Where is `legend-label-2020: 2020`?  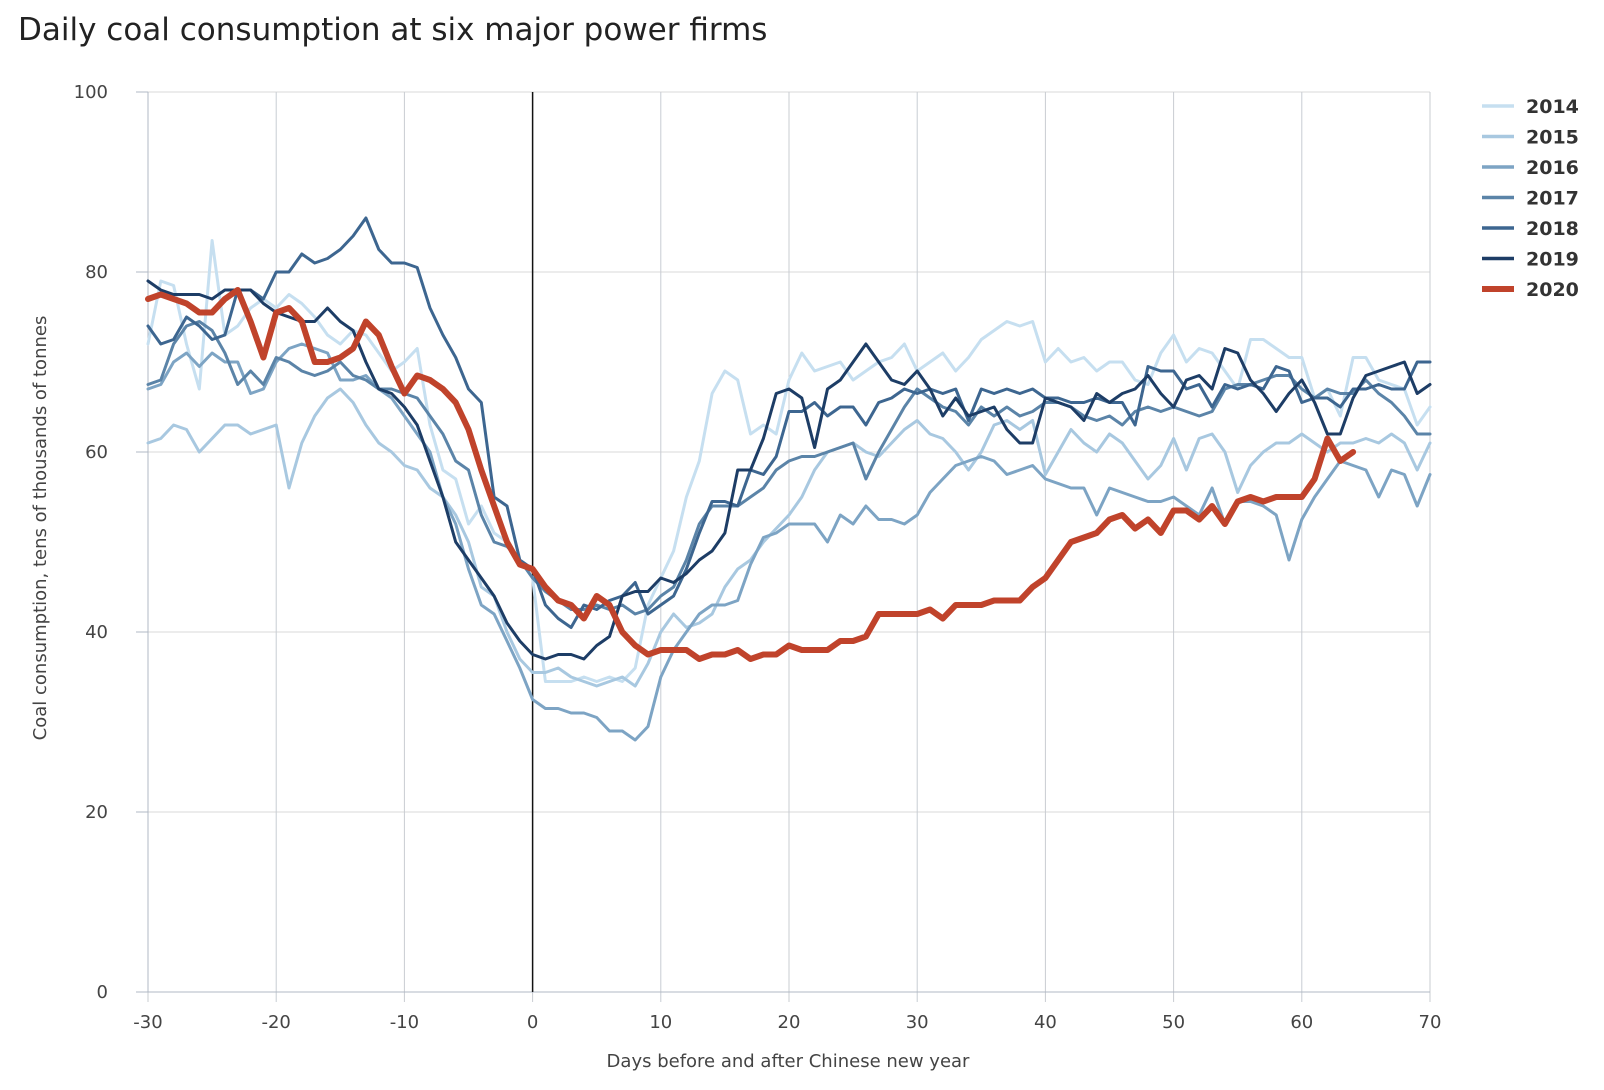 legend-label-2020: 2020 is located at coordinates (1552, 290).